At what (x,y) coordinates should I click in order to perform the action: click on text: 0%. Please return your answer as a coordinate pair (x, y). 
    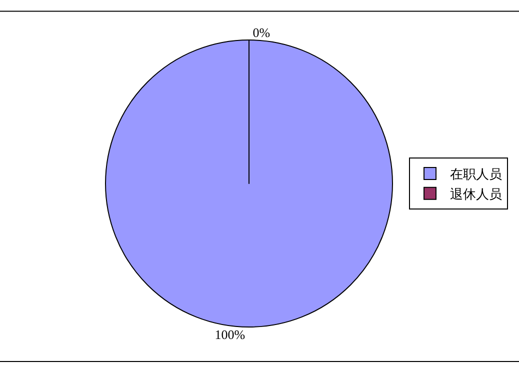
    Looking at the image, I should click on (261, 32).